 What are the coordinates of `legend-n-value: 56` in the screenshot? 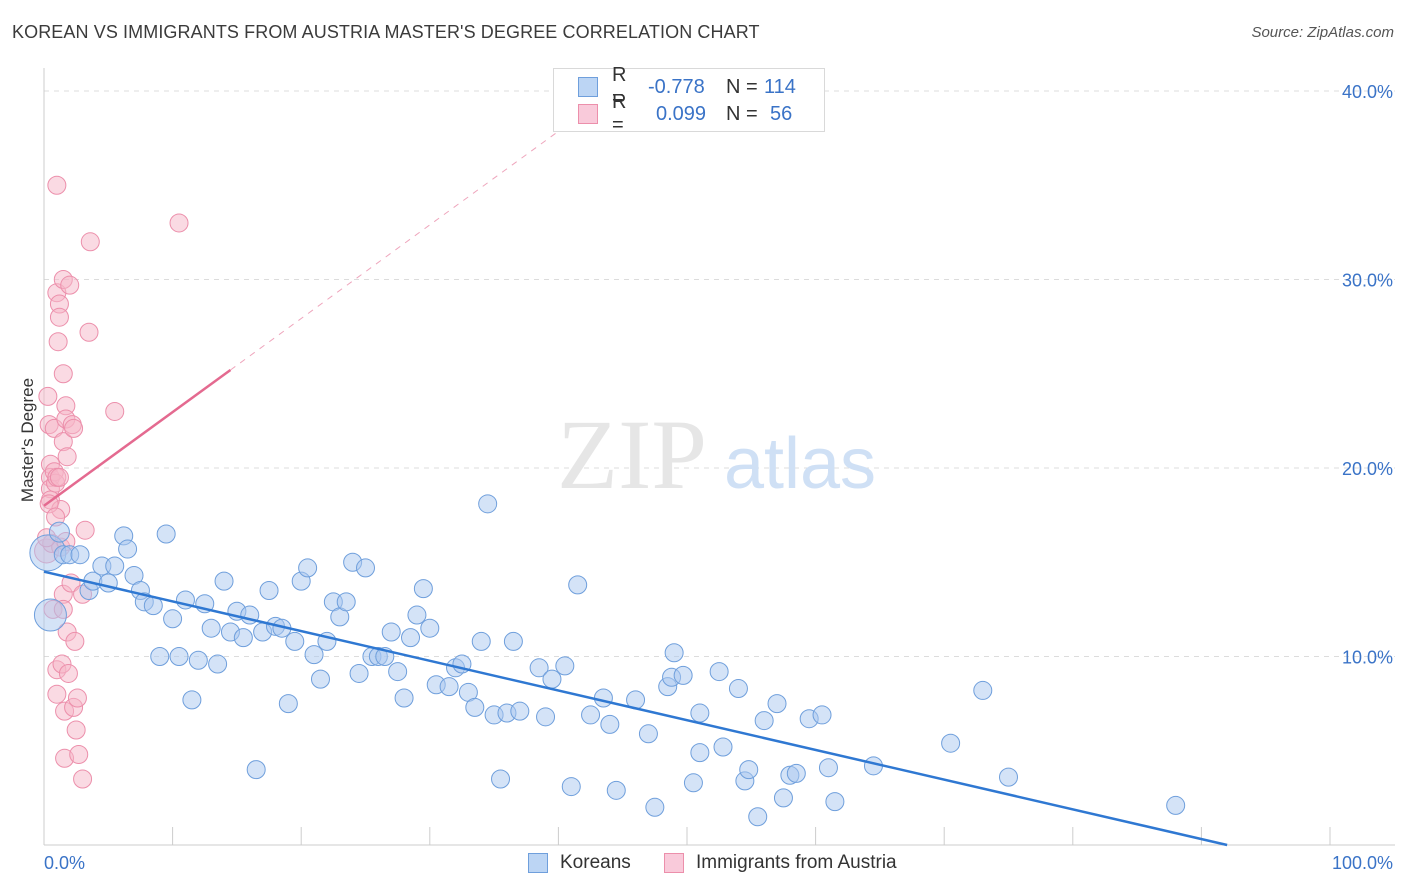 It's located at (781, 113).